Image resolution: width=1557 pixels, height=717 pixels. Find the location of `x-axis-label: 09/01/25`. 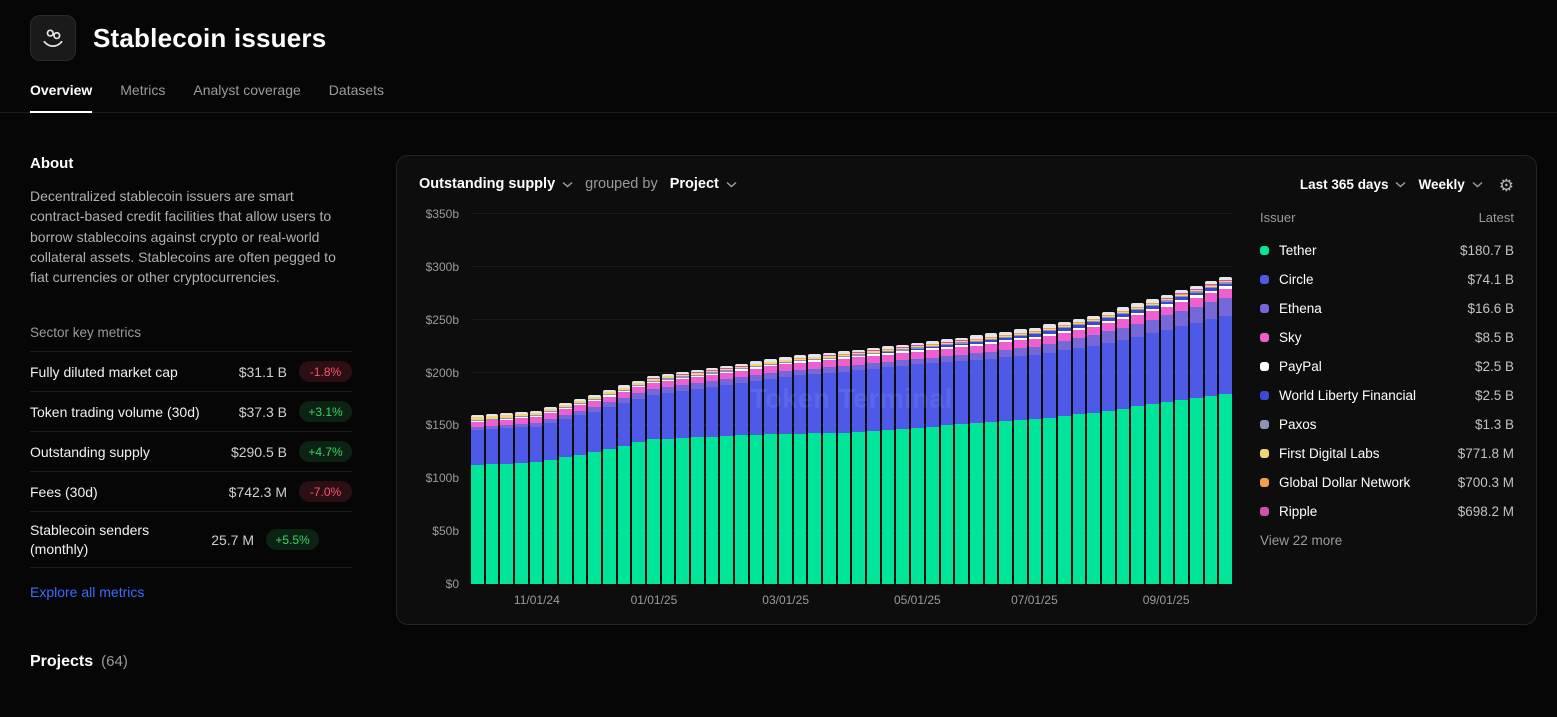

x-axis-label: 09/01/25 is located at coordinates (1166, 600).